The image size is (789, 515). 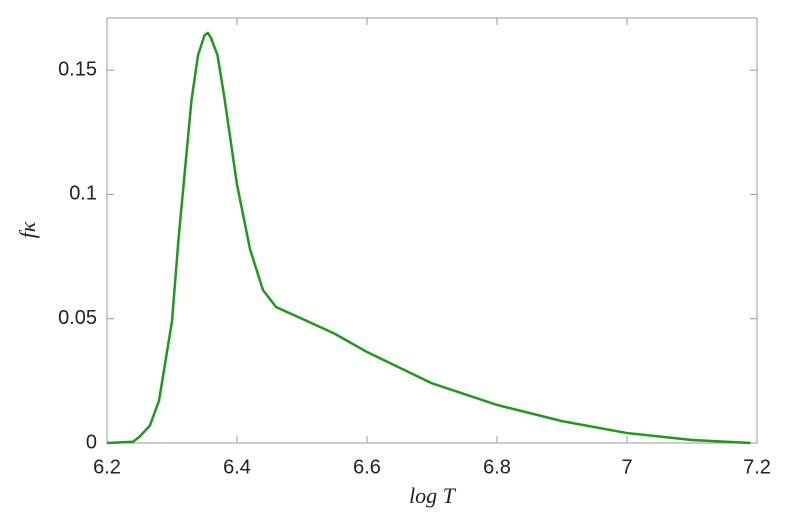 What do you see at coordinates (107, 467) in the screenshot?
I see `x-tick-label: 6.2` at bounding box center [107, 467].